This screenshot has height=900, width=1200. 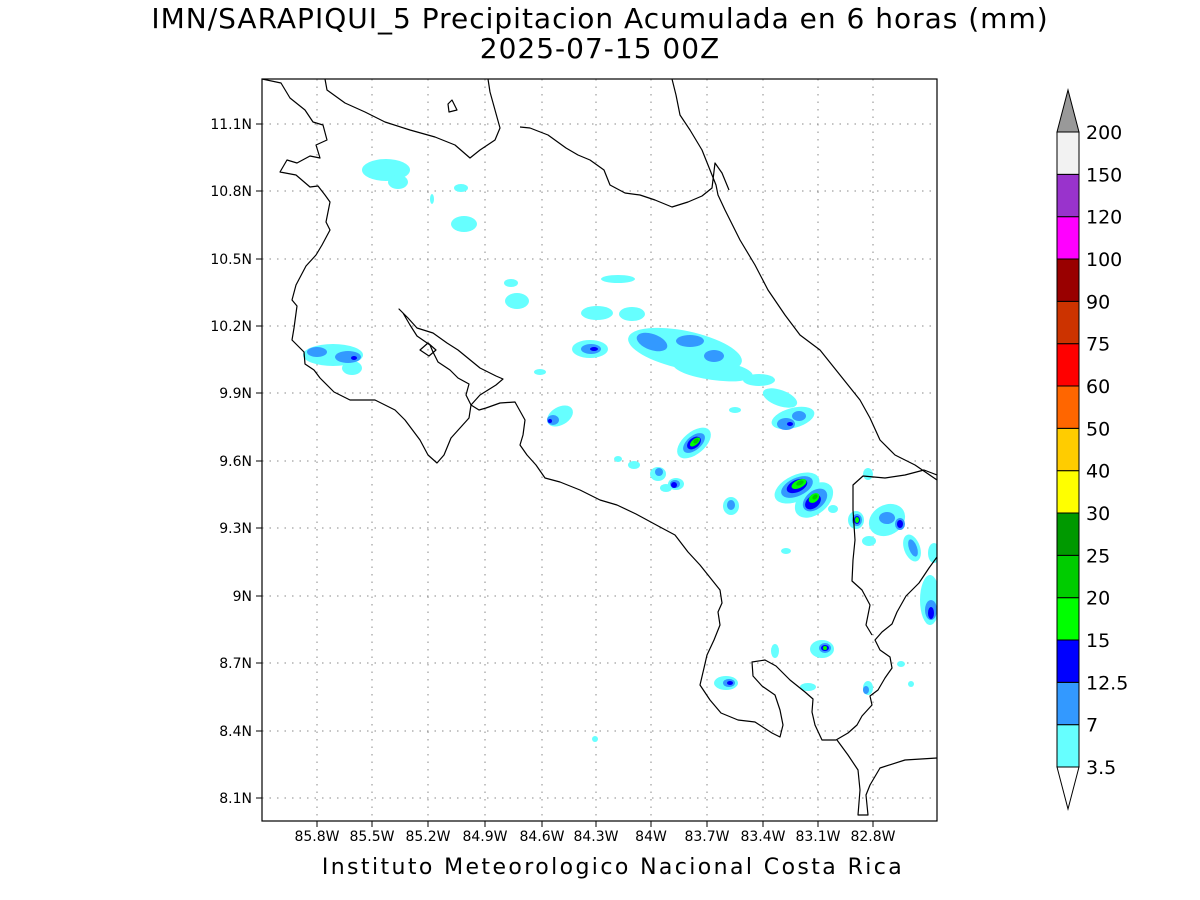 What do you see at coordinates (872, 837) in the screenshot?
I see `x-tick-label: 82.8W` at bounding box center [872, 837].